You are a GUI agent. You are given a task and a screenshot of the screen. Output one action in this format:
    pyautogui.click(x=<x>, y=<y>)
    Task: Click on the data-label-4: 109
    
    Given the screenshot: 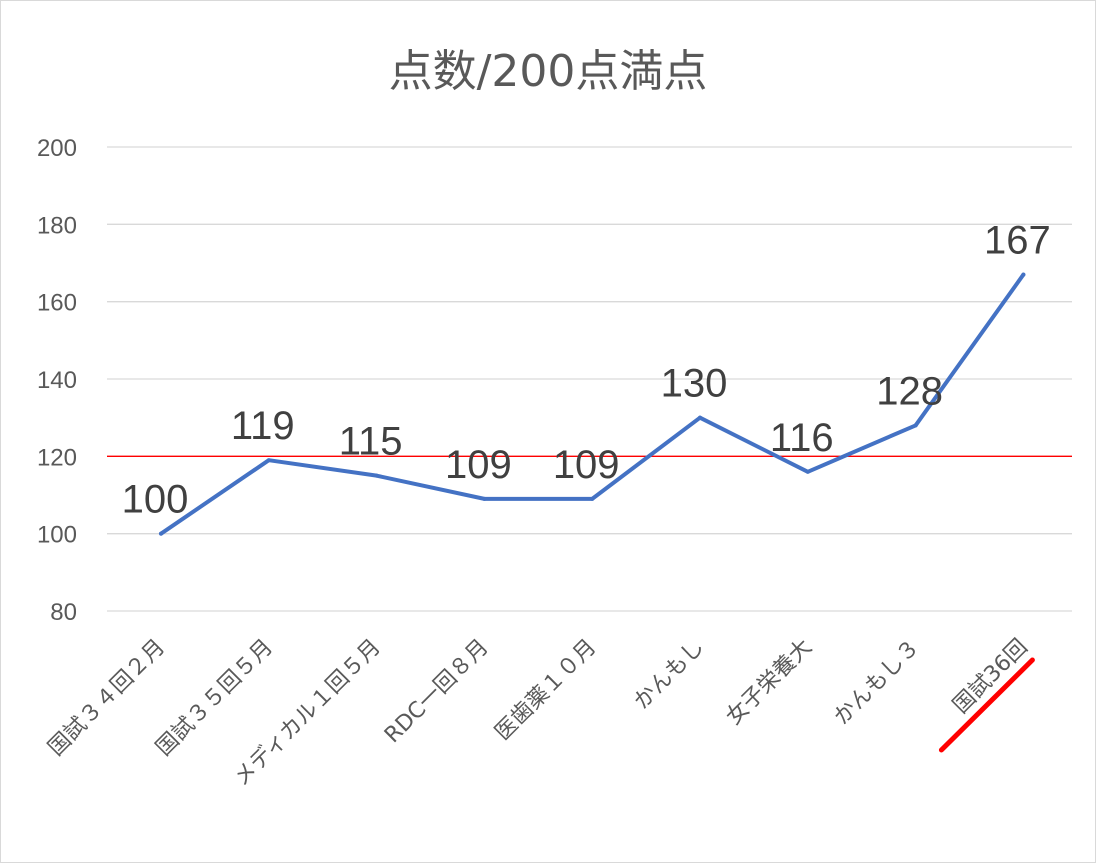 What is the action you would take?
    pyautogui.click(x=478, y=465)
    